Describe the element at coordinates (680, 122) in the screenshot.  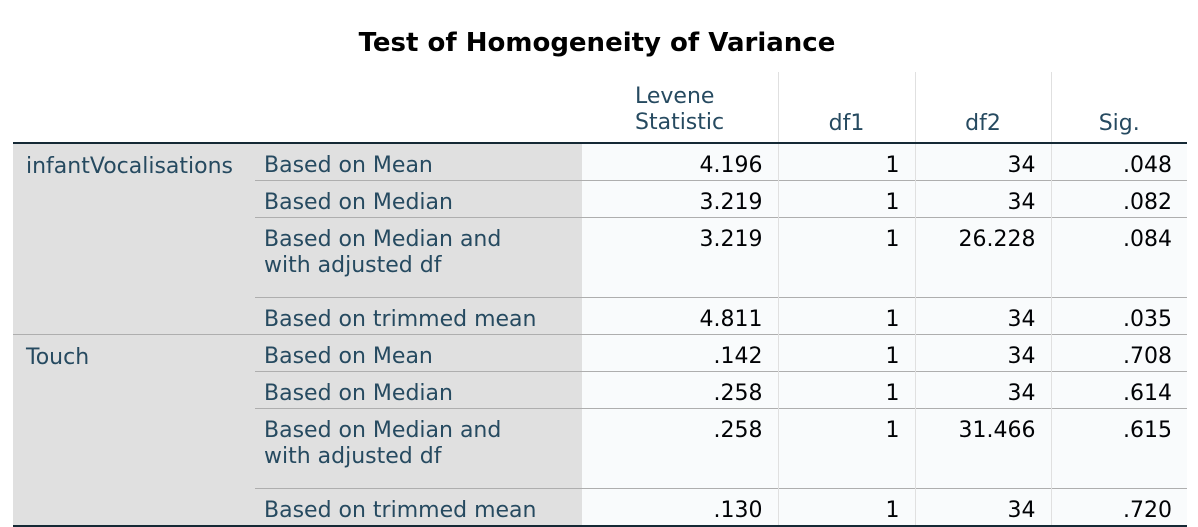
I see `header-levene-line2: Statistic` at that location.